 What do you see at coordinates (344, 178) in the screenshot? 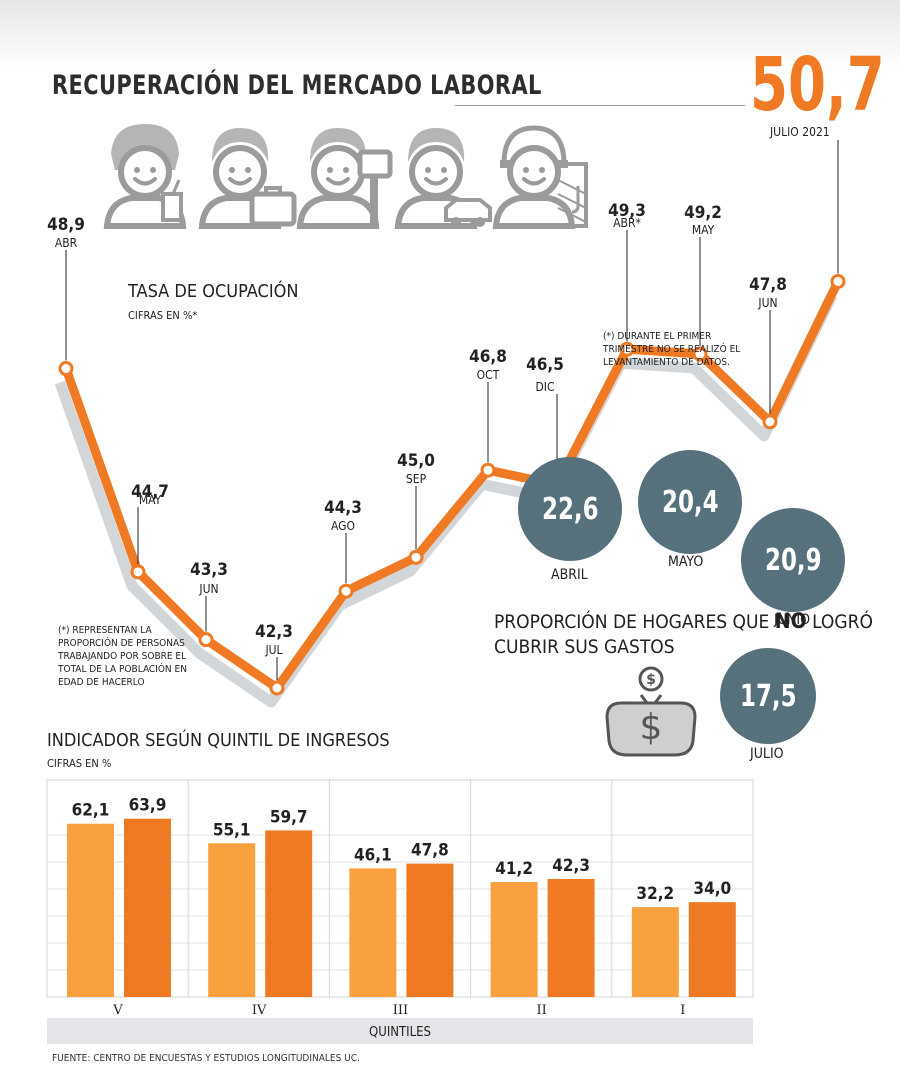
I see `painter-icon` at bounding box center [344, 178].